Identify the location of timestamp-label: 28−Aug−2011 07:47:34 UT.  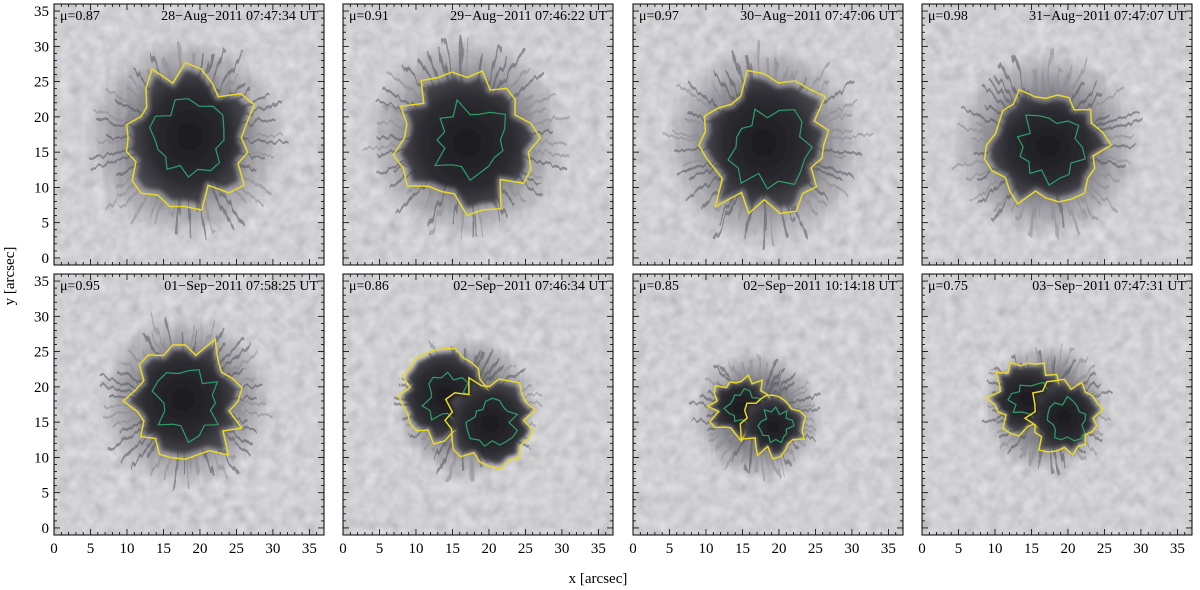
(239, 16).